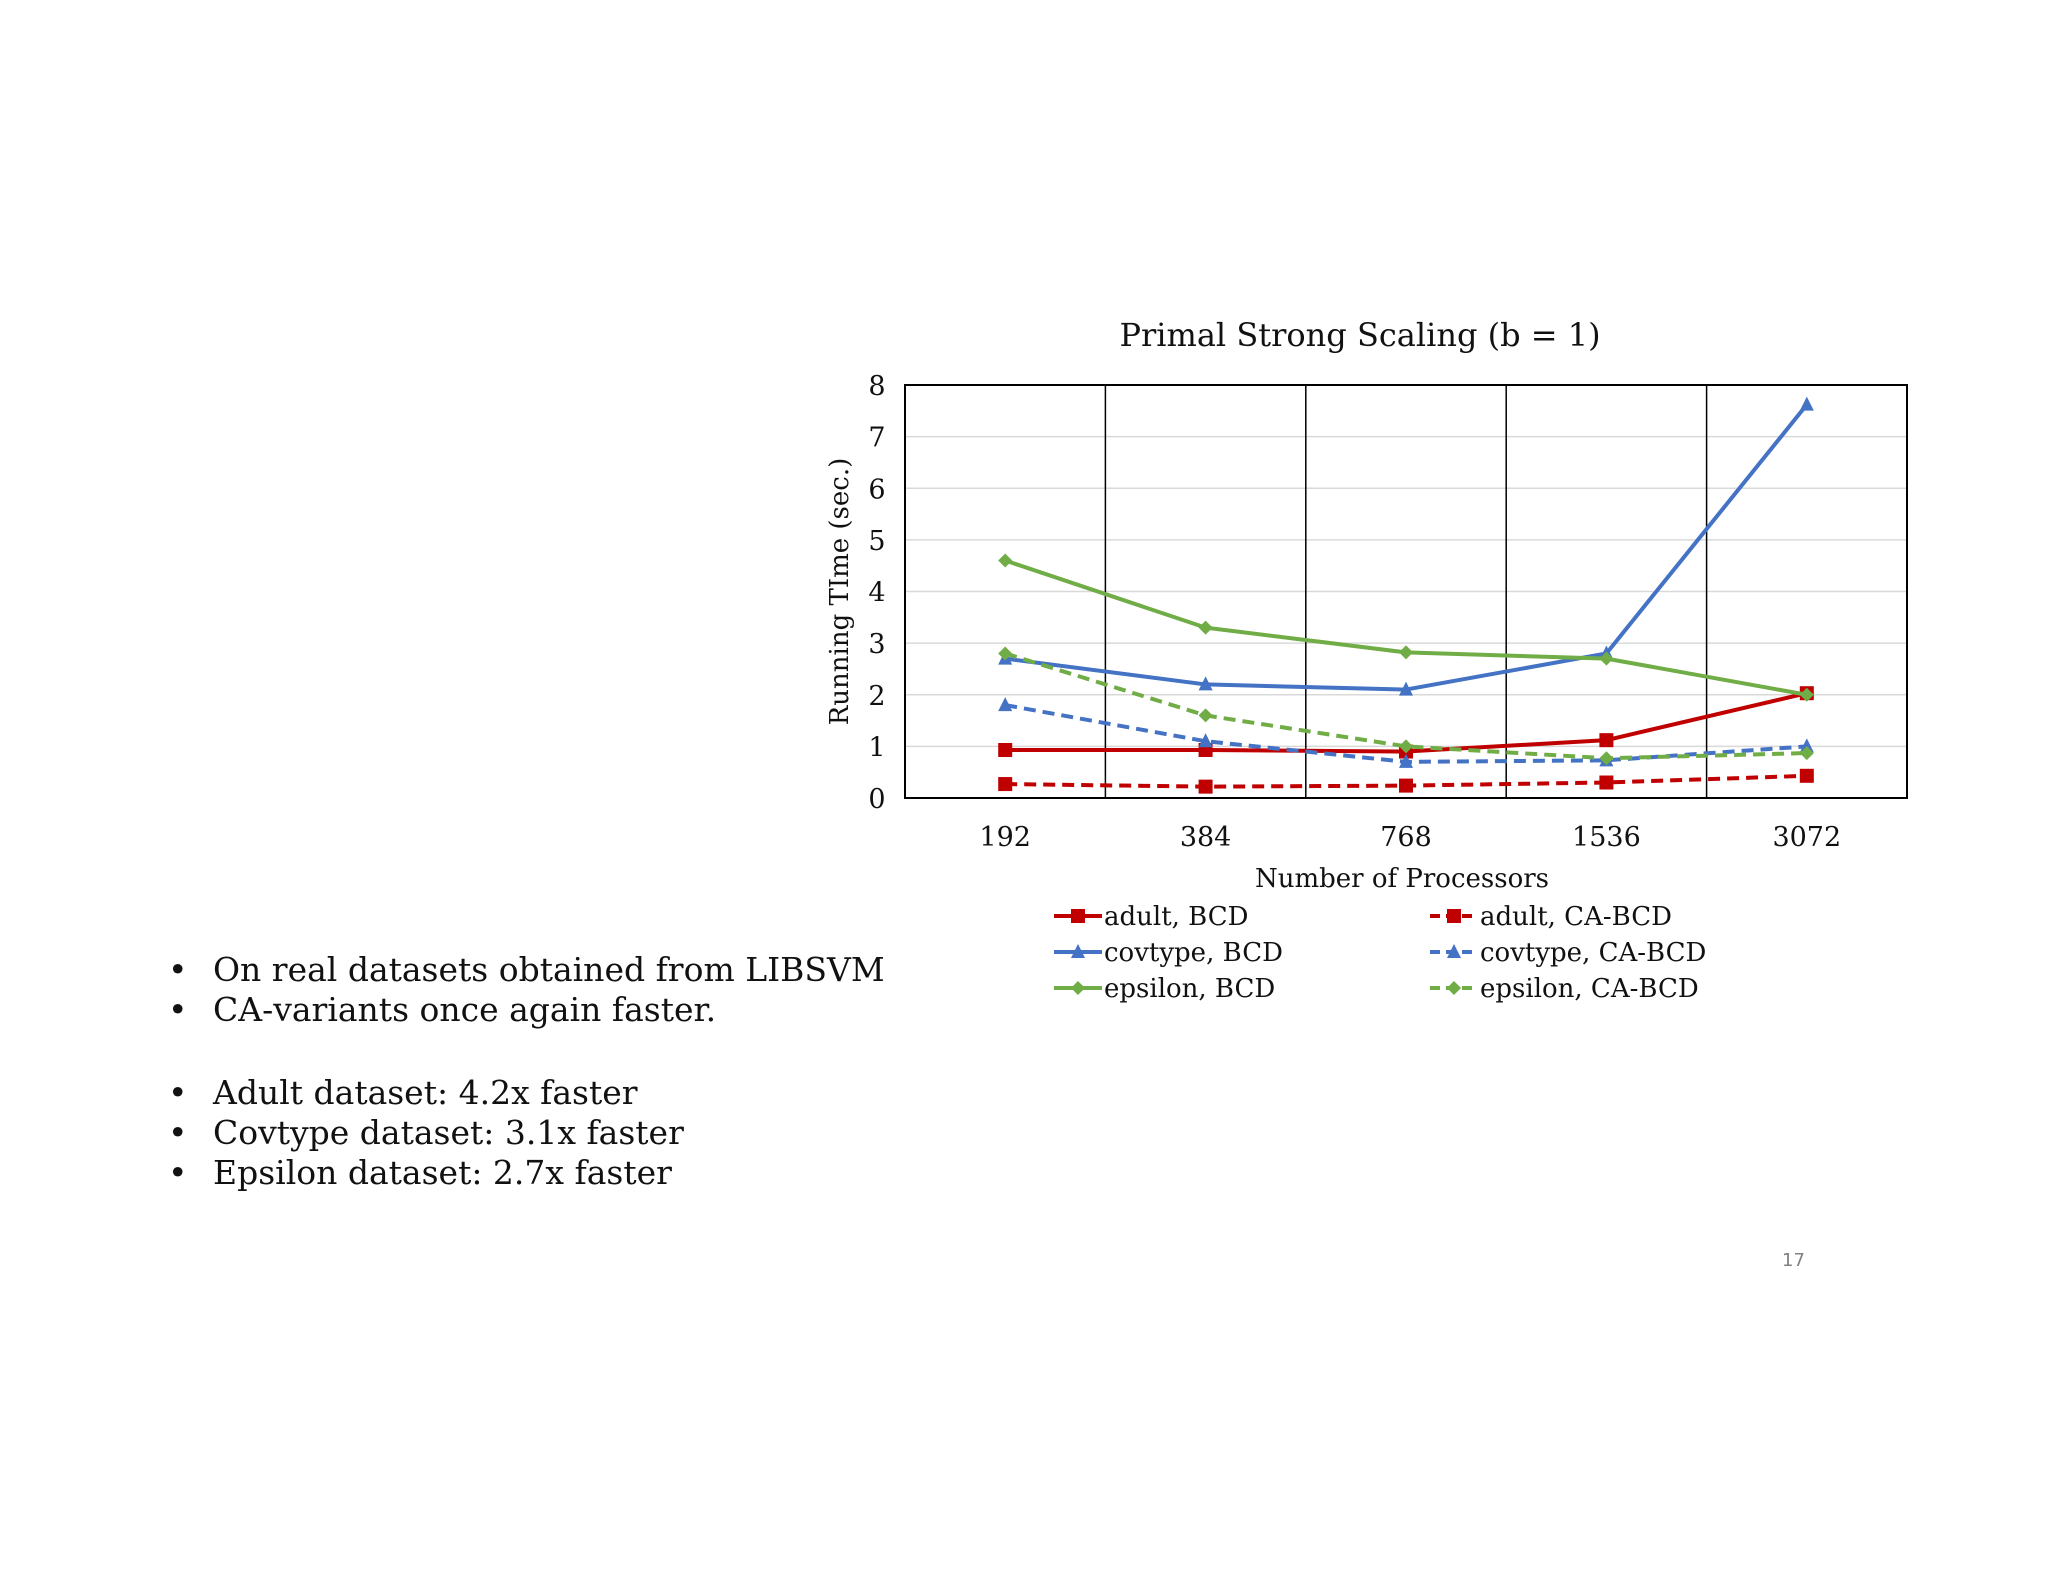 The image size is (2048, 1582). I want to click on legend-label: covtype, CA-BCD, so click(1593, 953).